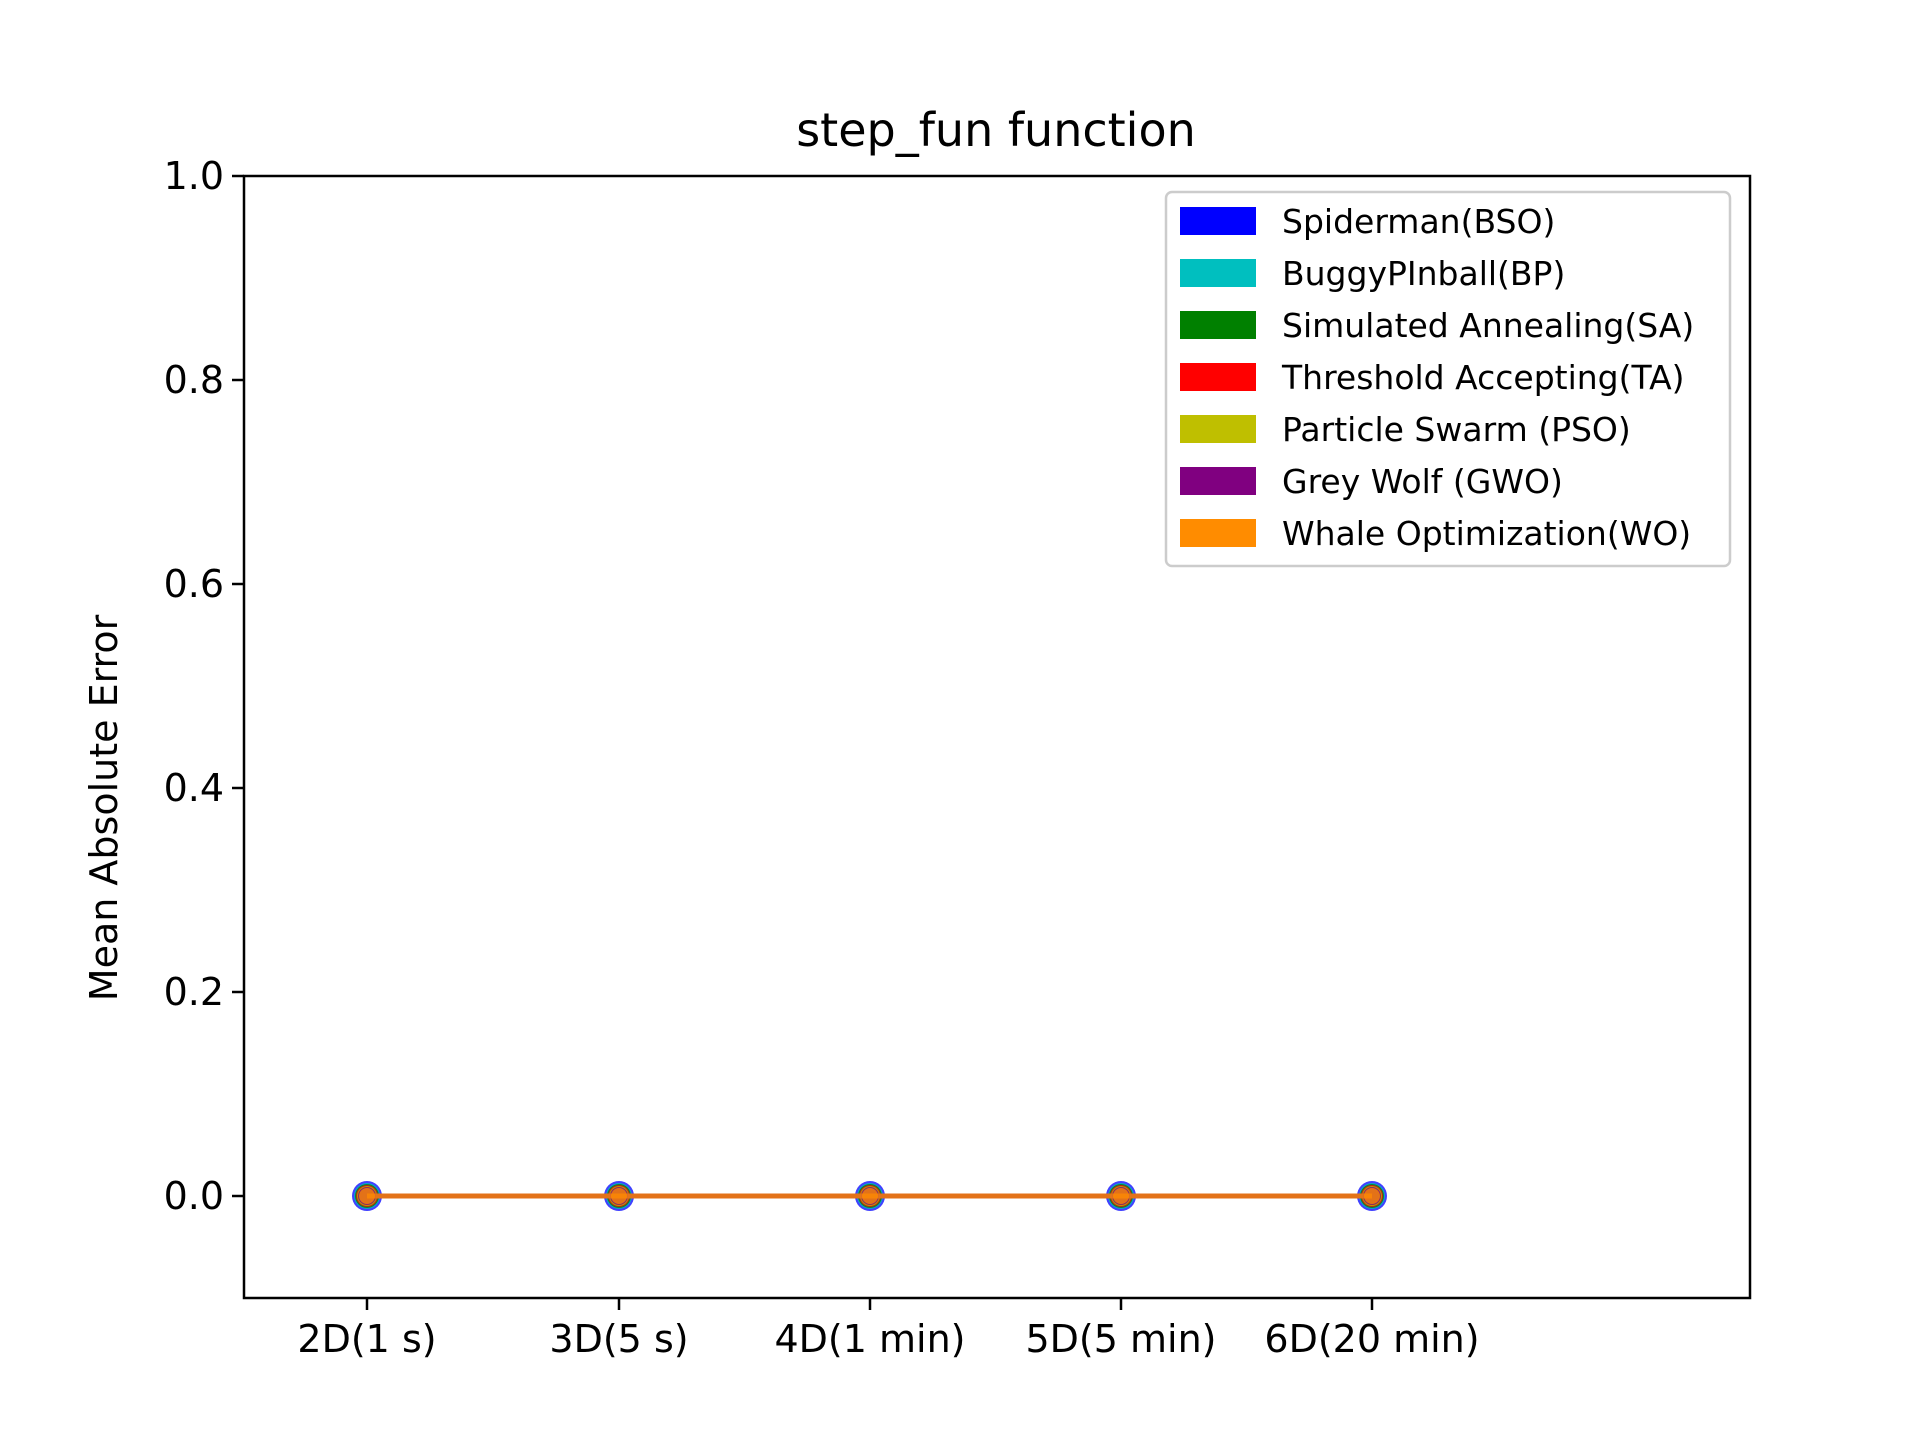 The height and width of the screenshot is (1440, 1920). I want to click on y-tick-label: 0.8, so click(194, 380).